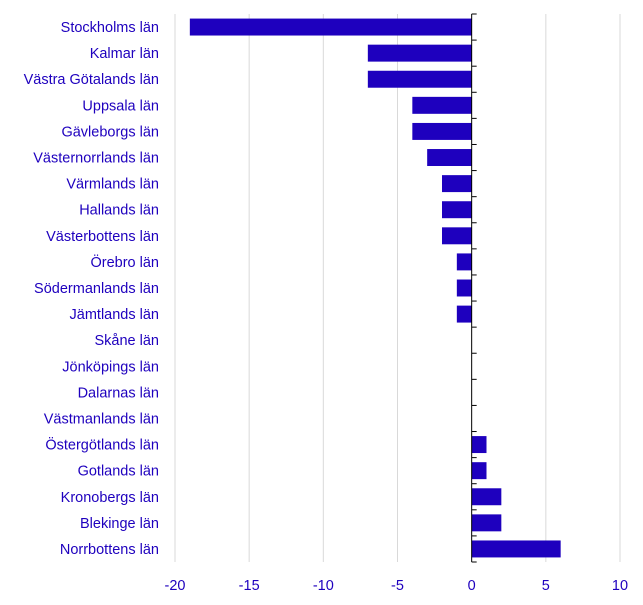 Image resolution: width=643 pixels, height=605 pixels. What do you see at coordinates (120, 106) in the screenshot?
I see `category-label-3: Uppsala län` at bounding box center [120, 106].